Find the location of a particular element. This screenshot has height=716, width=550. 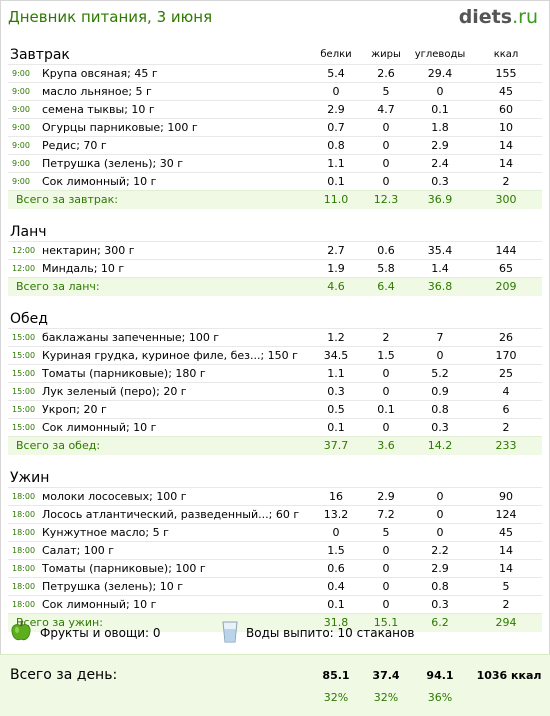

food-name: масло льняное; 5 г is located at coordinates (97, 91).